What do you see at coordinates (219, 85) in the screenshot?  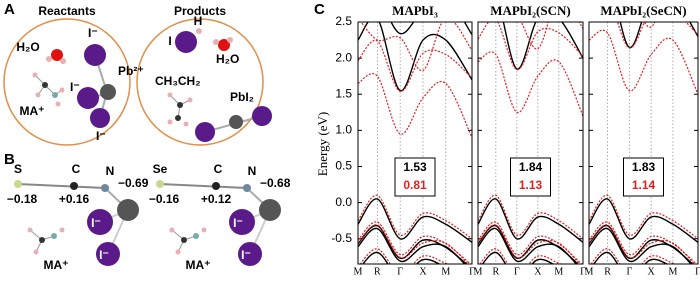 I see `product-atoms` at bounding box center [219, 85].